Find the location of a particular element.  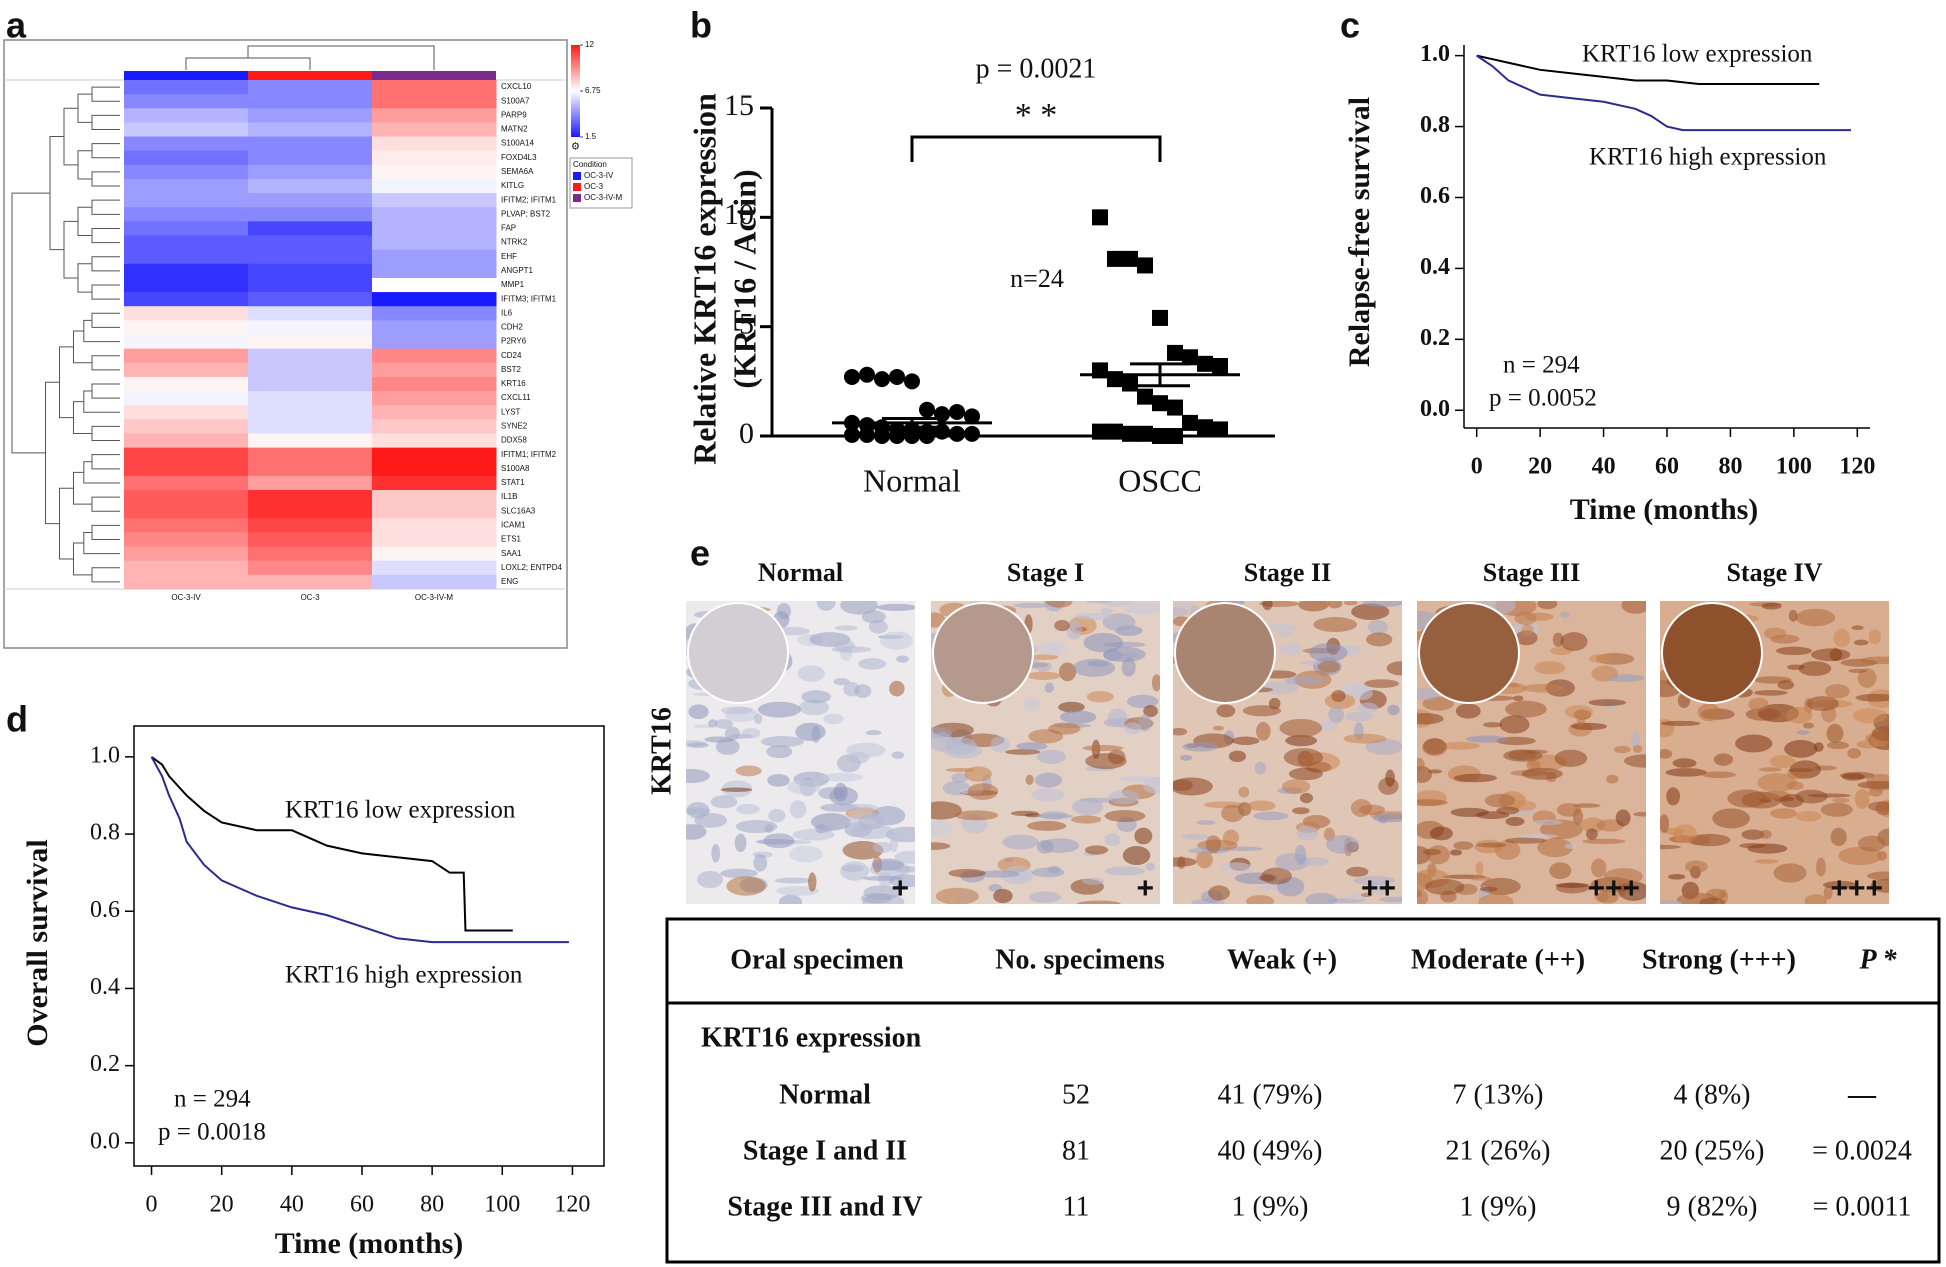

row-label: IL1B is located at coordinates (509, 496).